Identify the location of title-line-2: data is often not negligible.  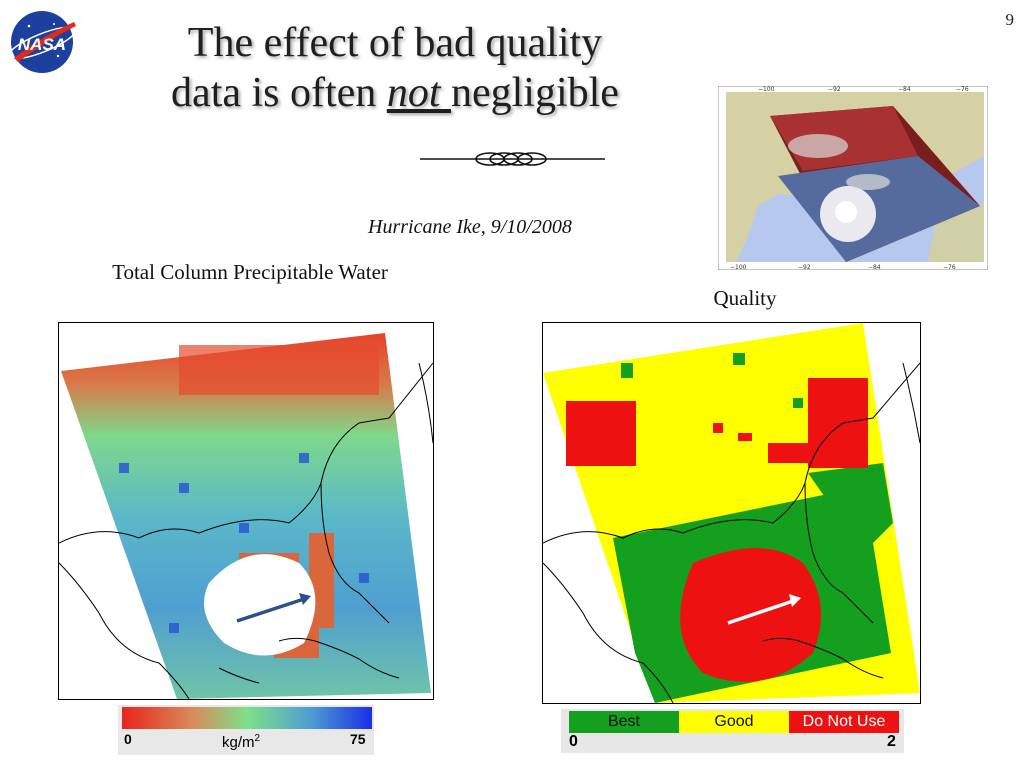
(395, 93).